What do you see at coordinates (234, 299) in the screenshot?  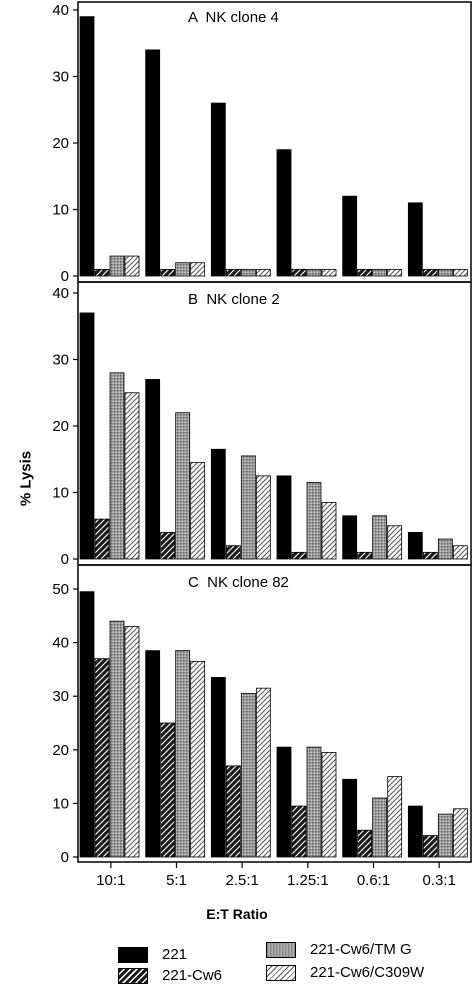 I see `panel-title: B NK clone 2` at bounding box center [234, 299].